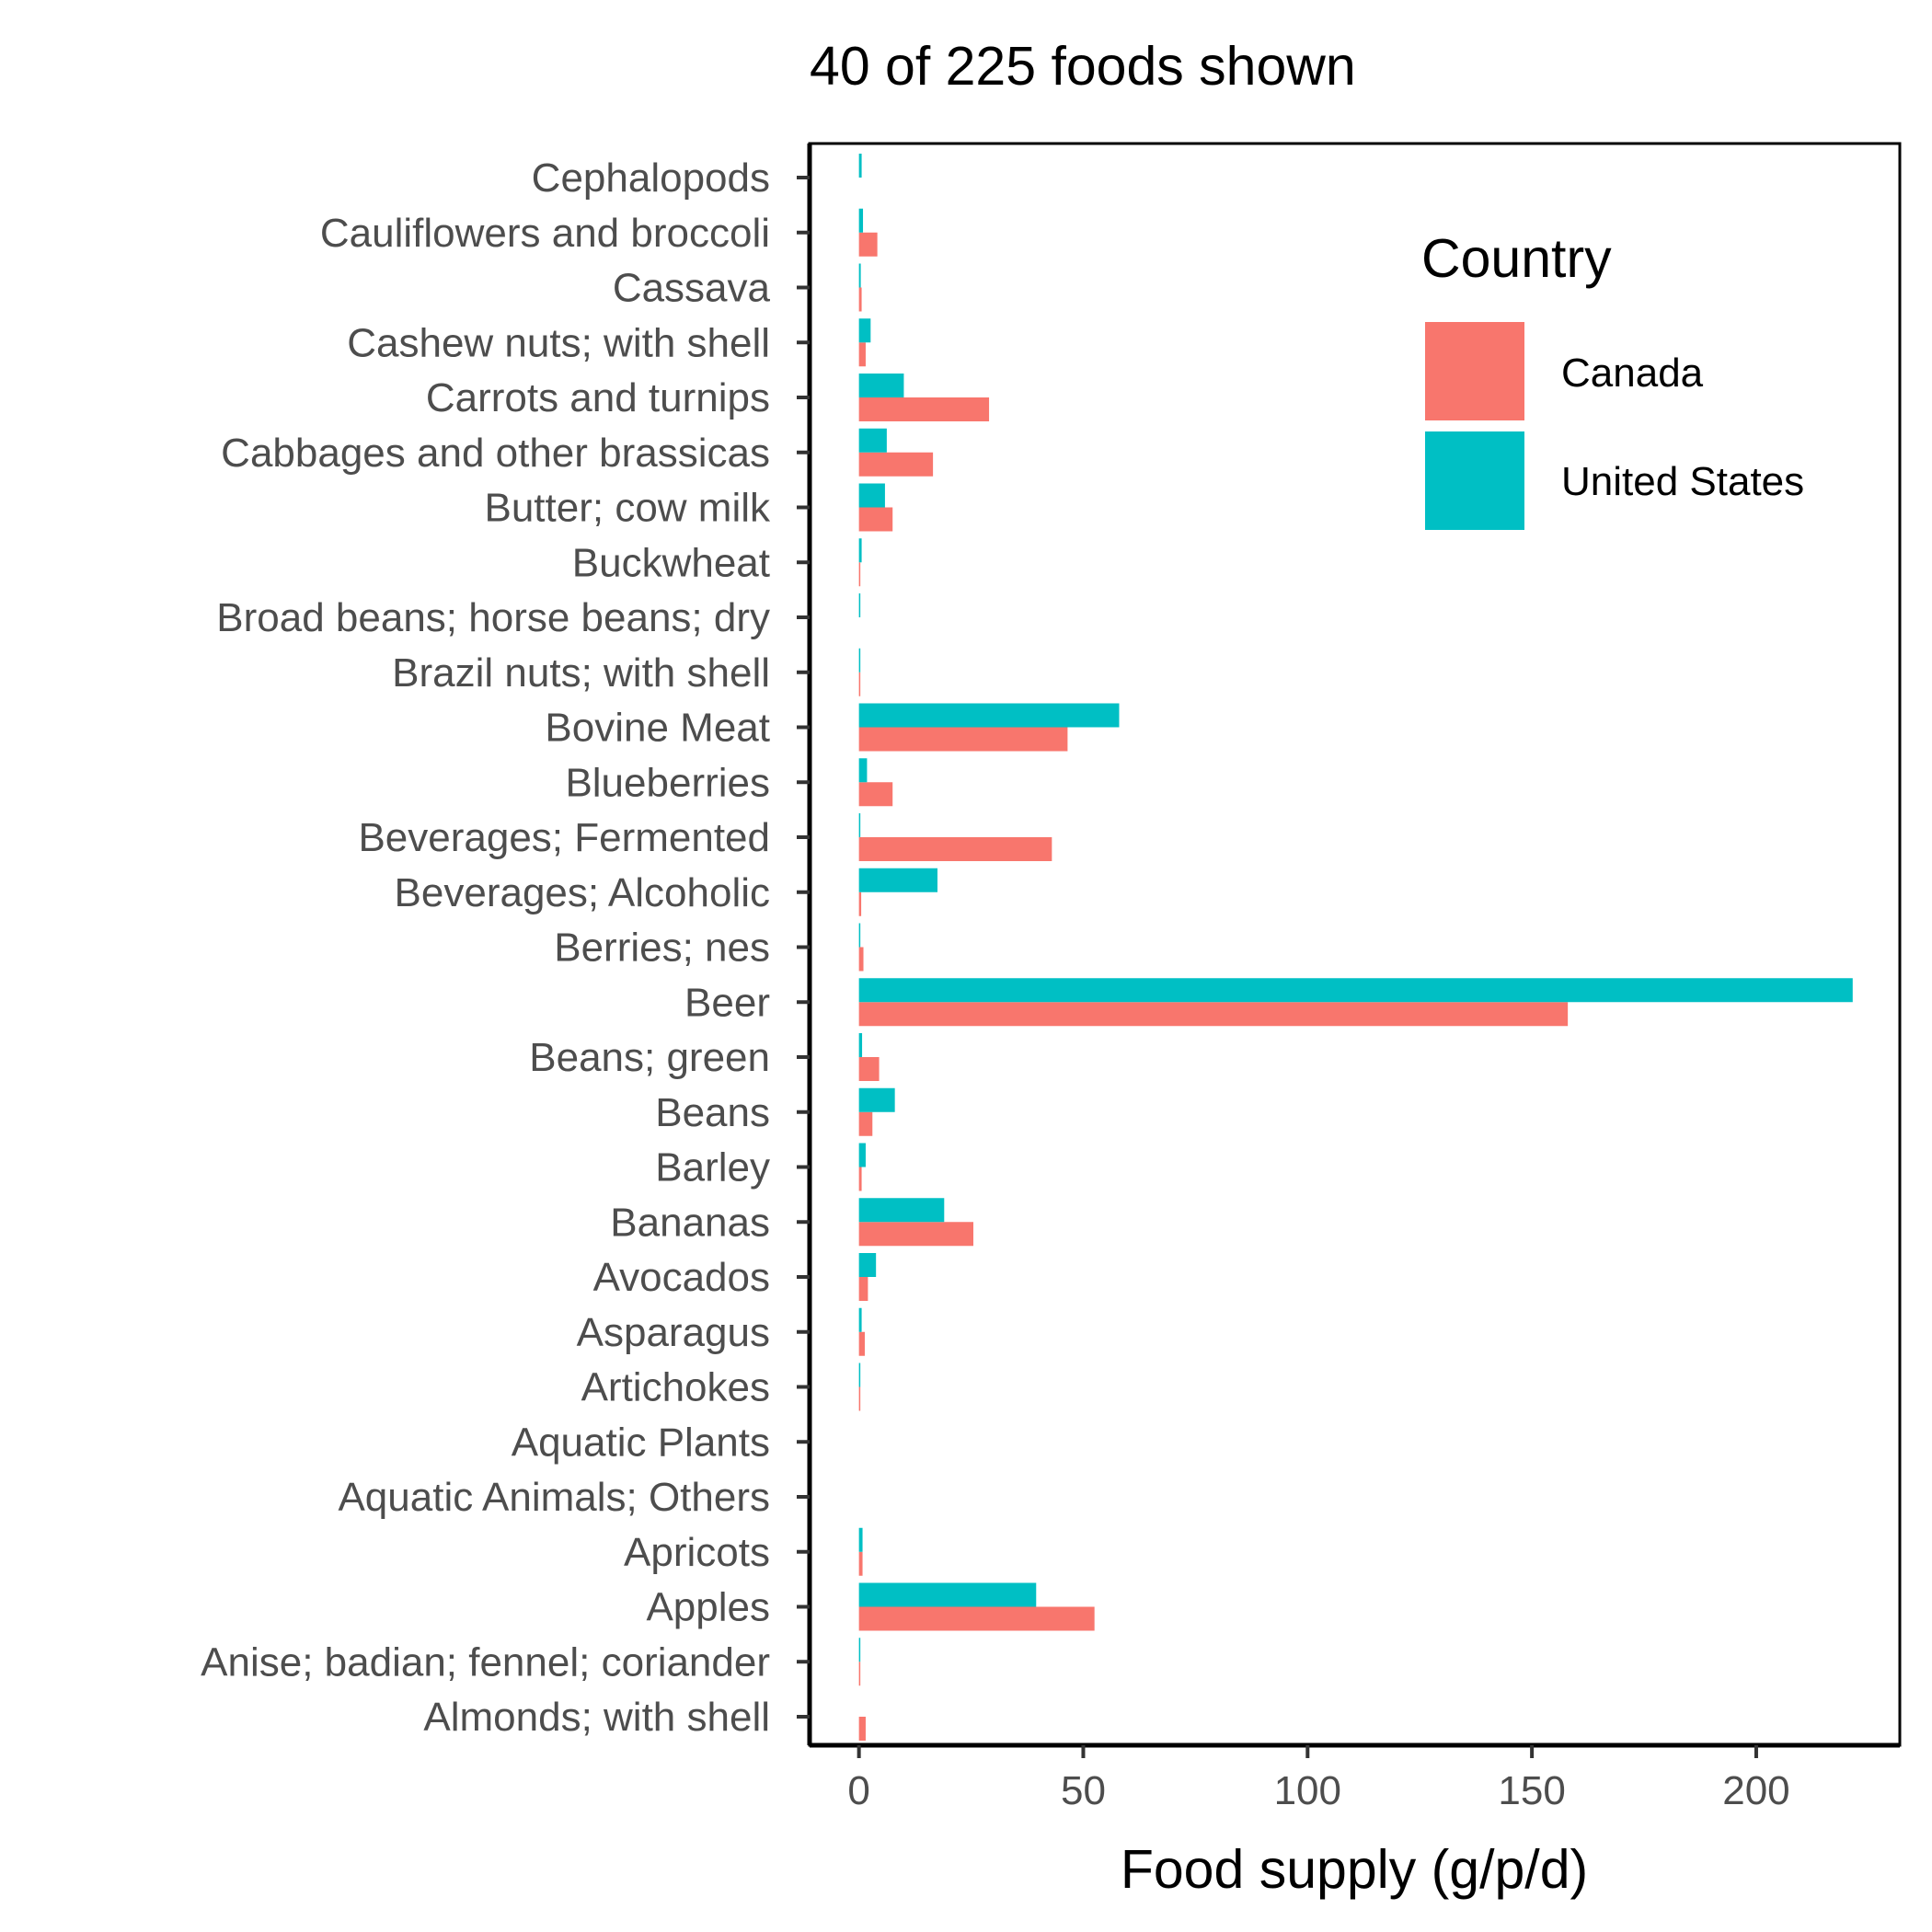  I want to click on bar-united-states-beverages-fermented, so click(859, 825).